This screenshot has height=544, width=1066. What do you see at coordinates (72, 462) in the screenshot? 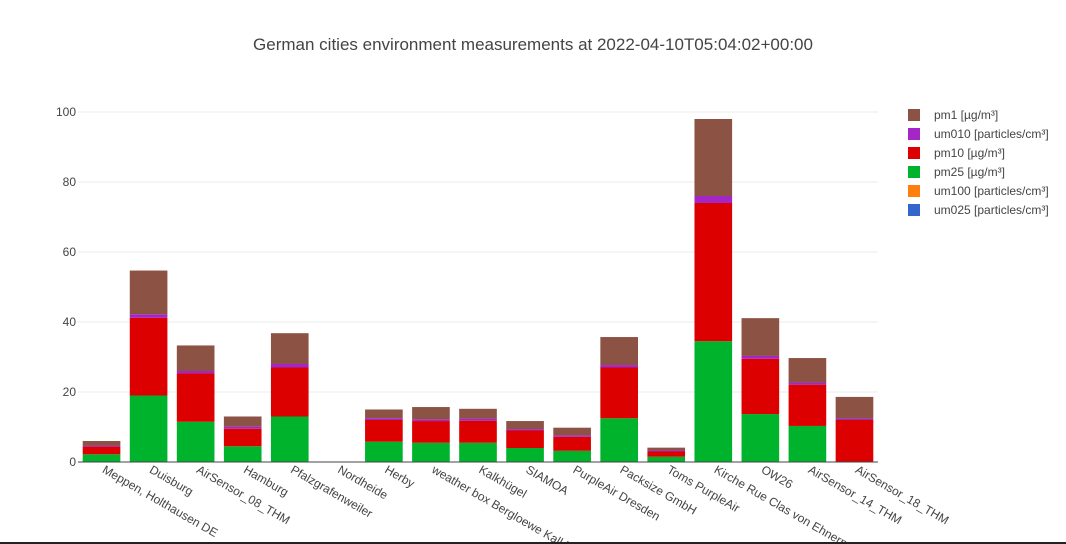
I see `y-tick-label: 0` at bounding box center [72, 462].